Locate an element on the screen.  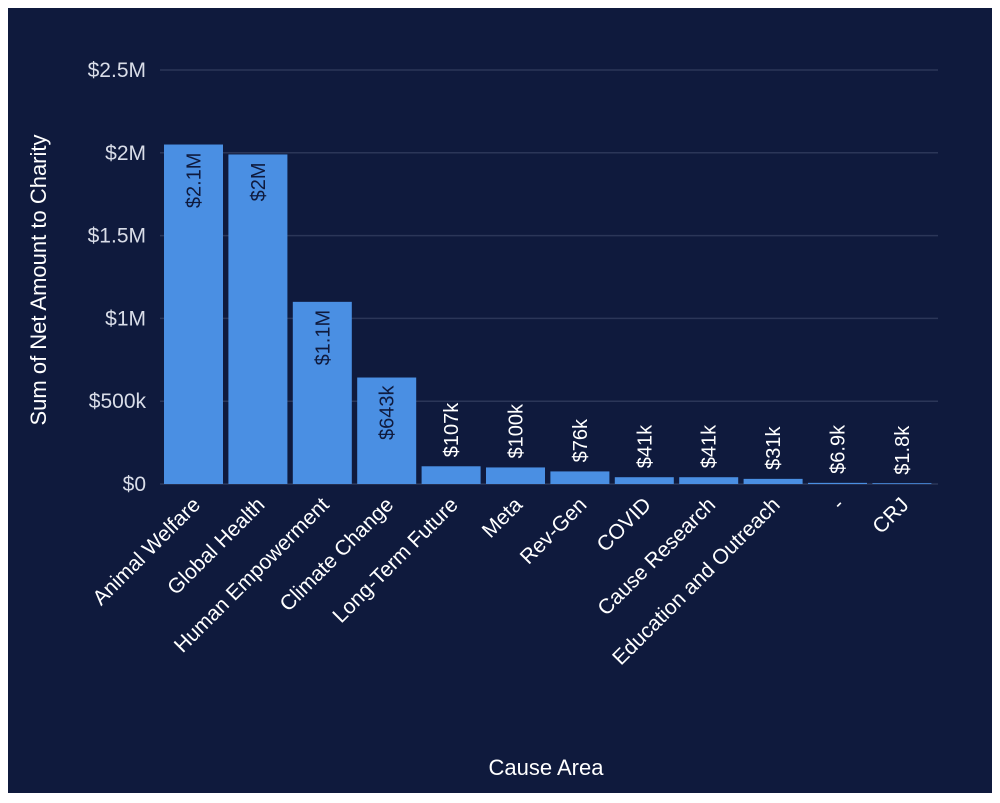
y-tick-label: $0 is located at coordinates (134, 484).